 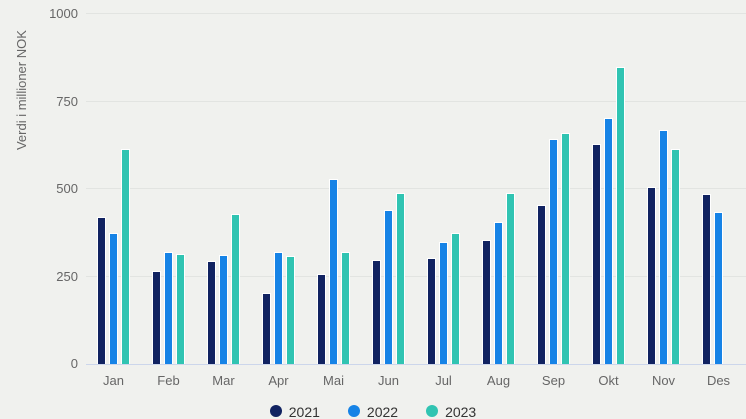 I want to click on bar-2022-des, so click(x=718, y=288).